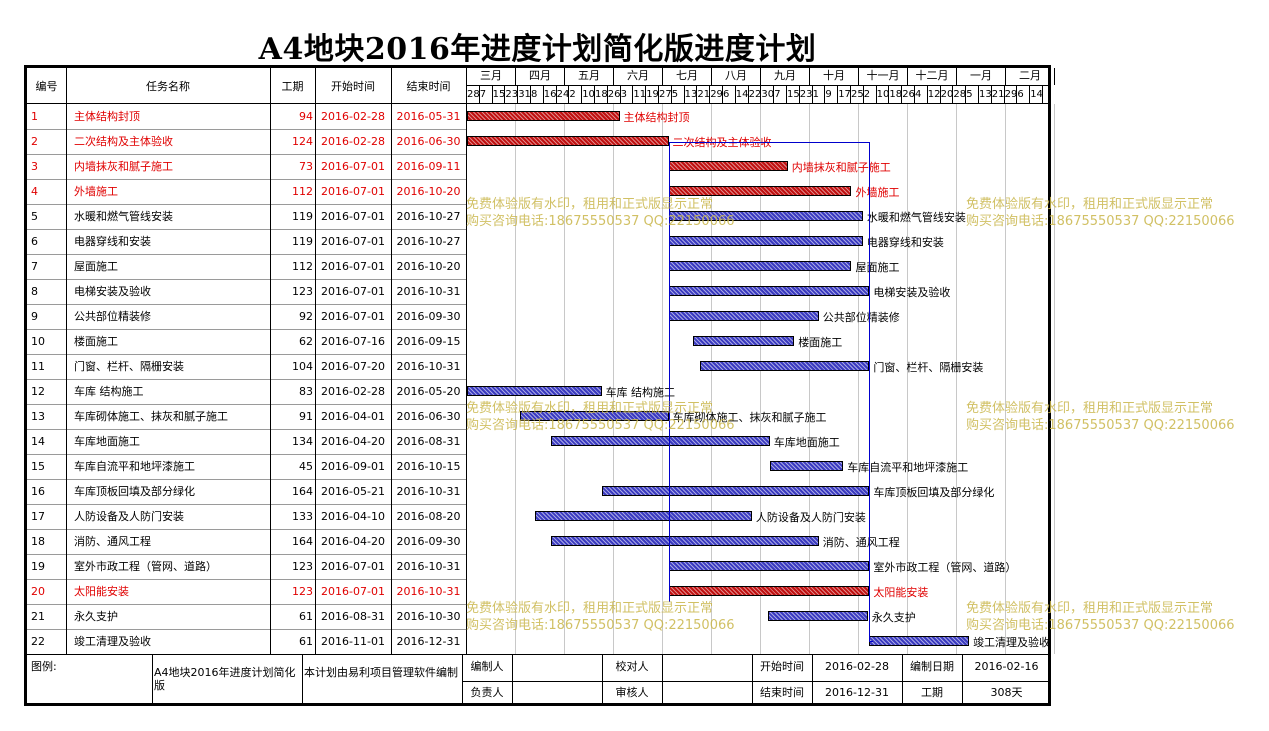  Describe the element at coordinates (901, 592) in the screenshot. I see `gantt-bar-label: 太阳能安装` at that location.